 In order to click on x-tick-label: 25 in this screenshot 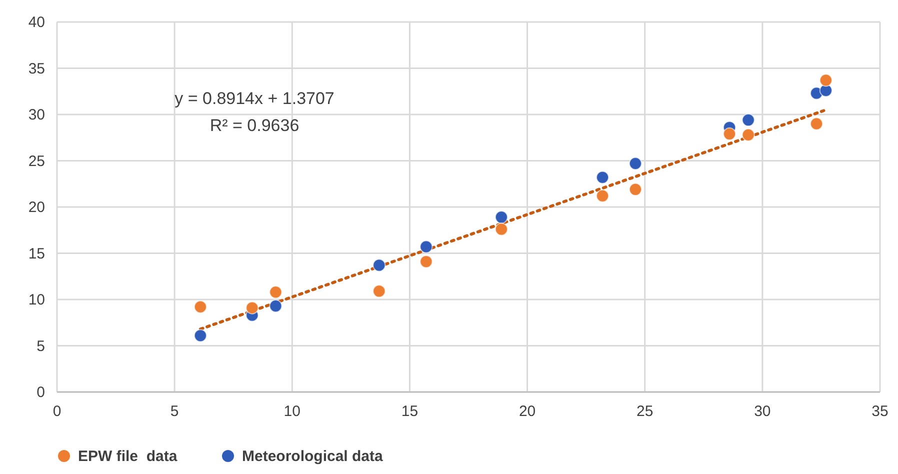, I will do `click(645, 411)`.